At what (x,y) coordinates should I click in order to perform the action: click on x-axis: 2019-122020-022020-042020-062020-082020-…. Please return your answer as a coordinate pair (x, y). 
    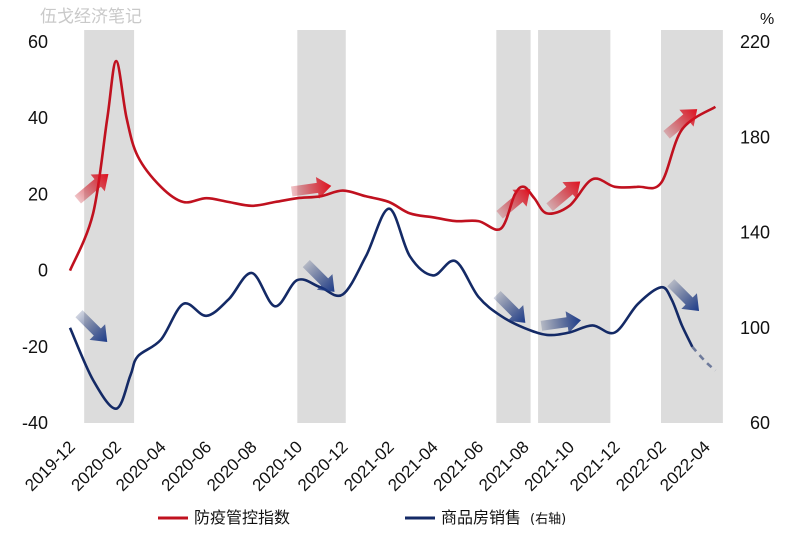
    Looking at the image, I should click on (367, 466).